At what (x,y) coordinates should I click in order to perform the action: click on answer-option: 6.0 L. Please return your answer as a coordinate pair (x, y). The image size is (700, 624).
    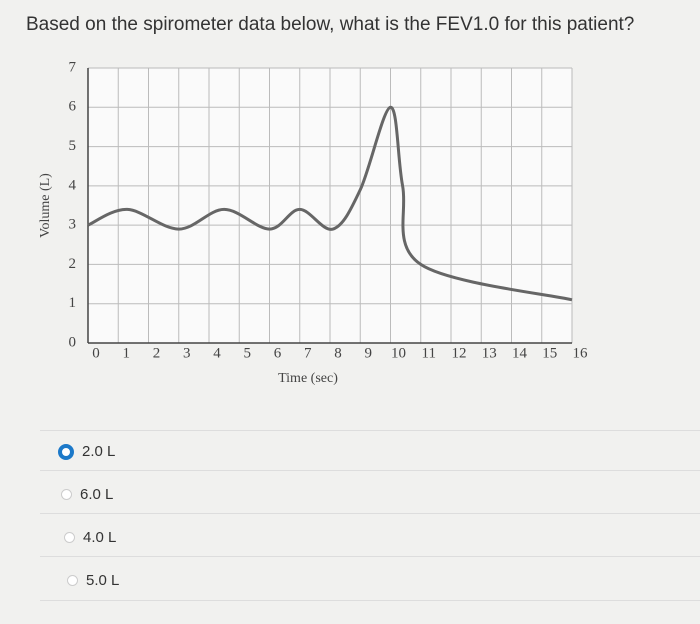
    Looking at the image, I should click on (87, 494).